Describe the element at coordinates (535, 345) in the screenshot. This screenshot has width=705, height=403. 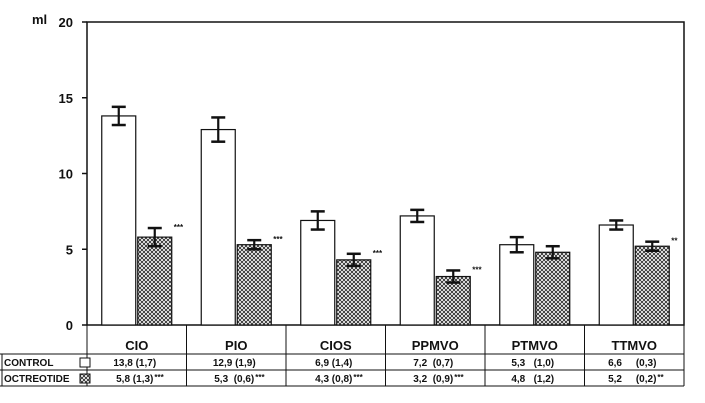
I see `category-label: PTMVO` at that location.